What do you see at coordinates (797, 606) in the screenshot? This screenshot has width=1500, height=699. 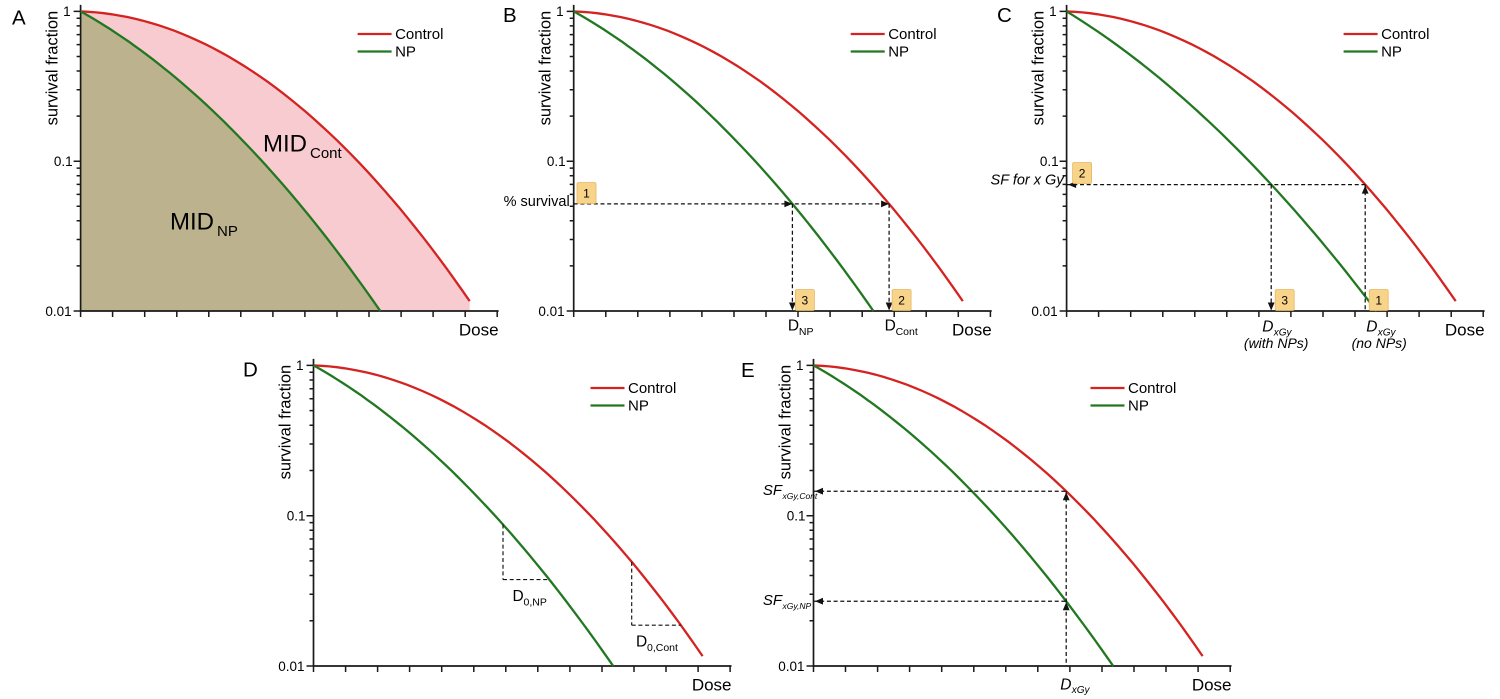 I see `svg-text: xGy,NP` at bounding box center [797, 606].